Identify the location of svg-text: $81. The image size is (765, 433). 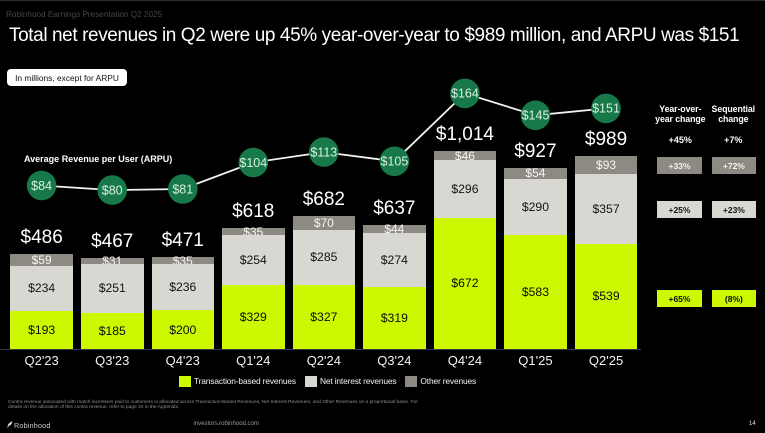
(182, 189).